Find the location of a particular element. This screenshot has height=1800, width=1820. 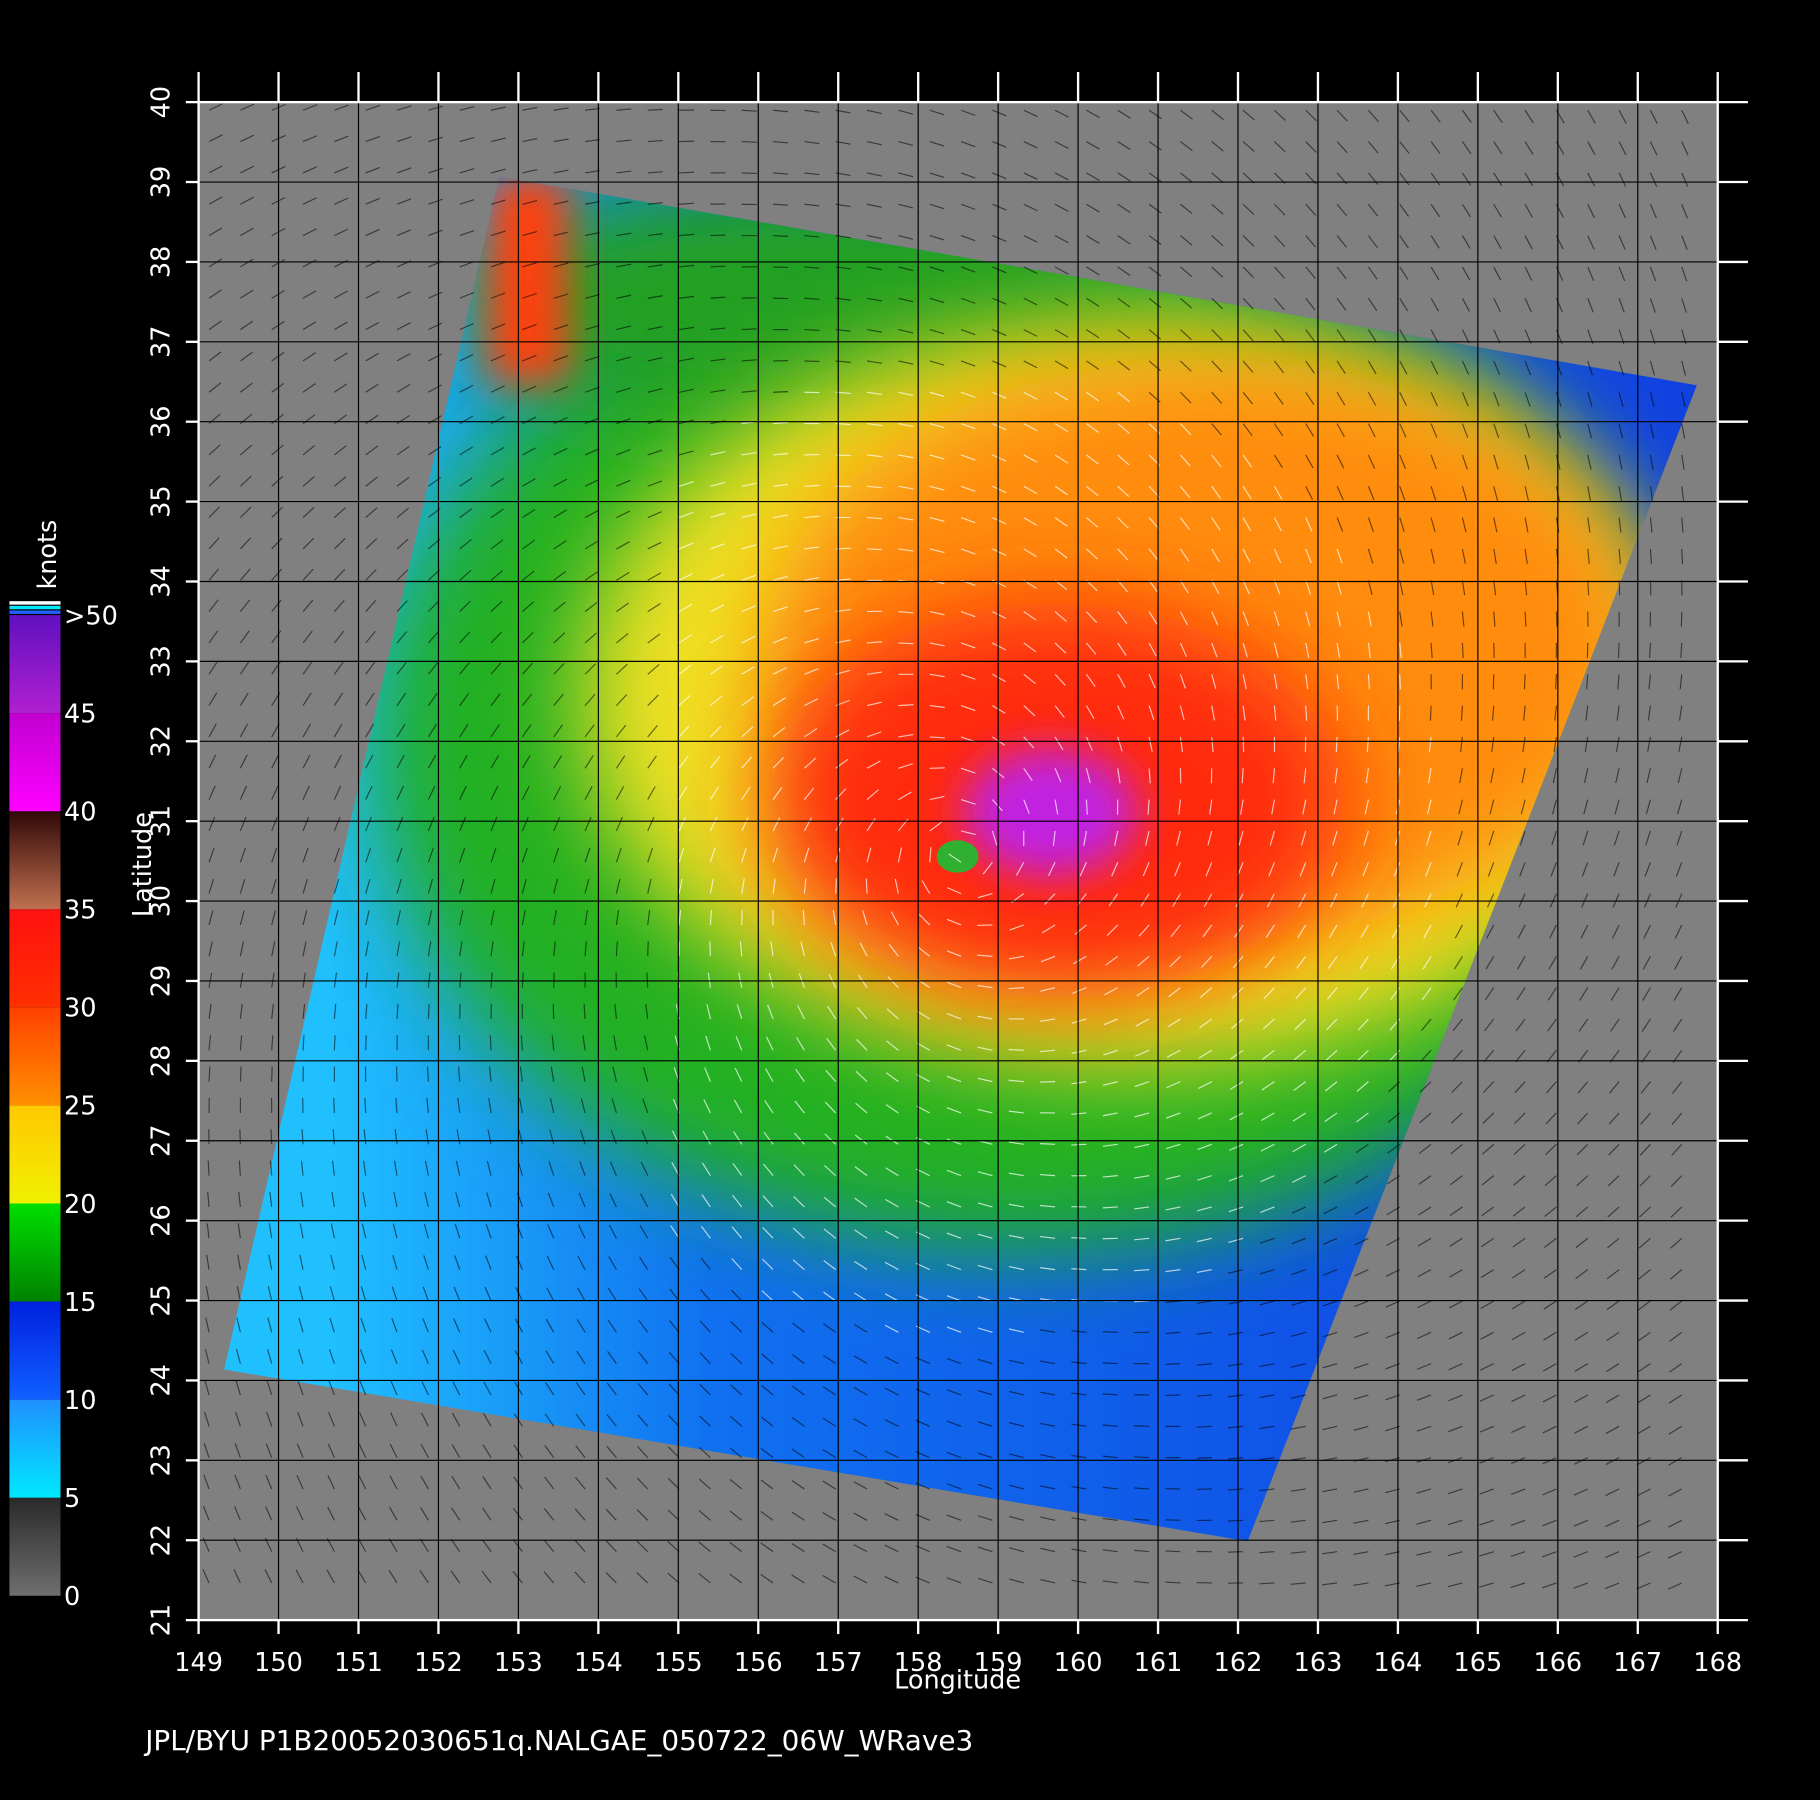

colorbar-tick-label: 25 is located at coordinates (80, 1107).